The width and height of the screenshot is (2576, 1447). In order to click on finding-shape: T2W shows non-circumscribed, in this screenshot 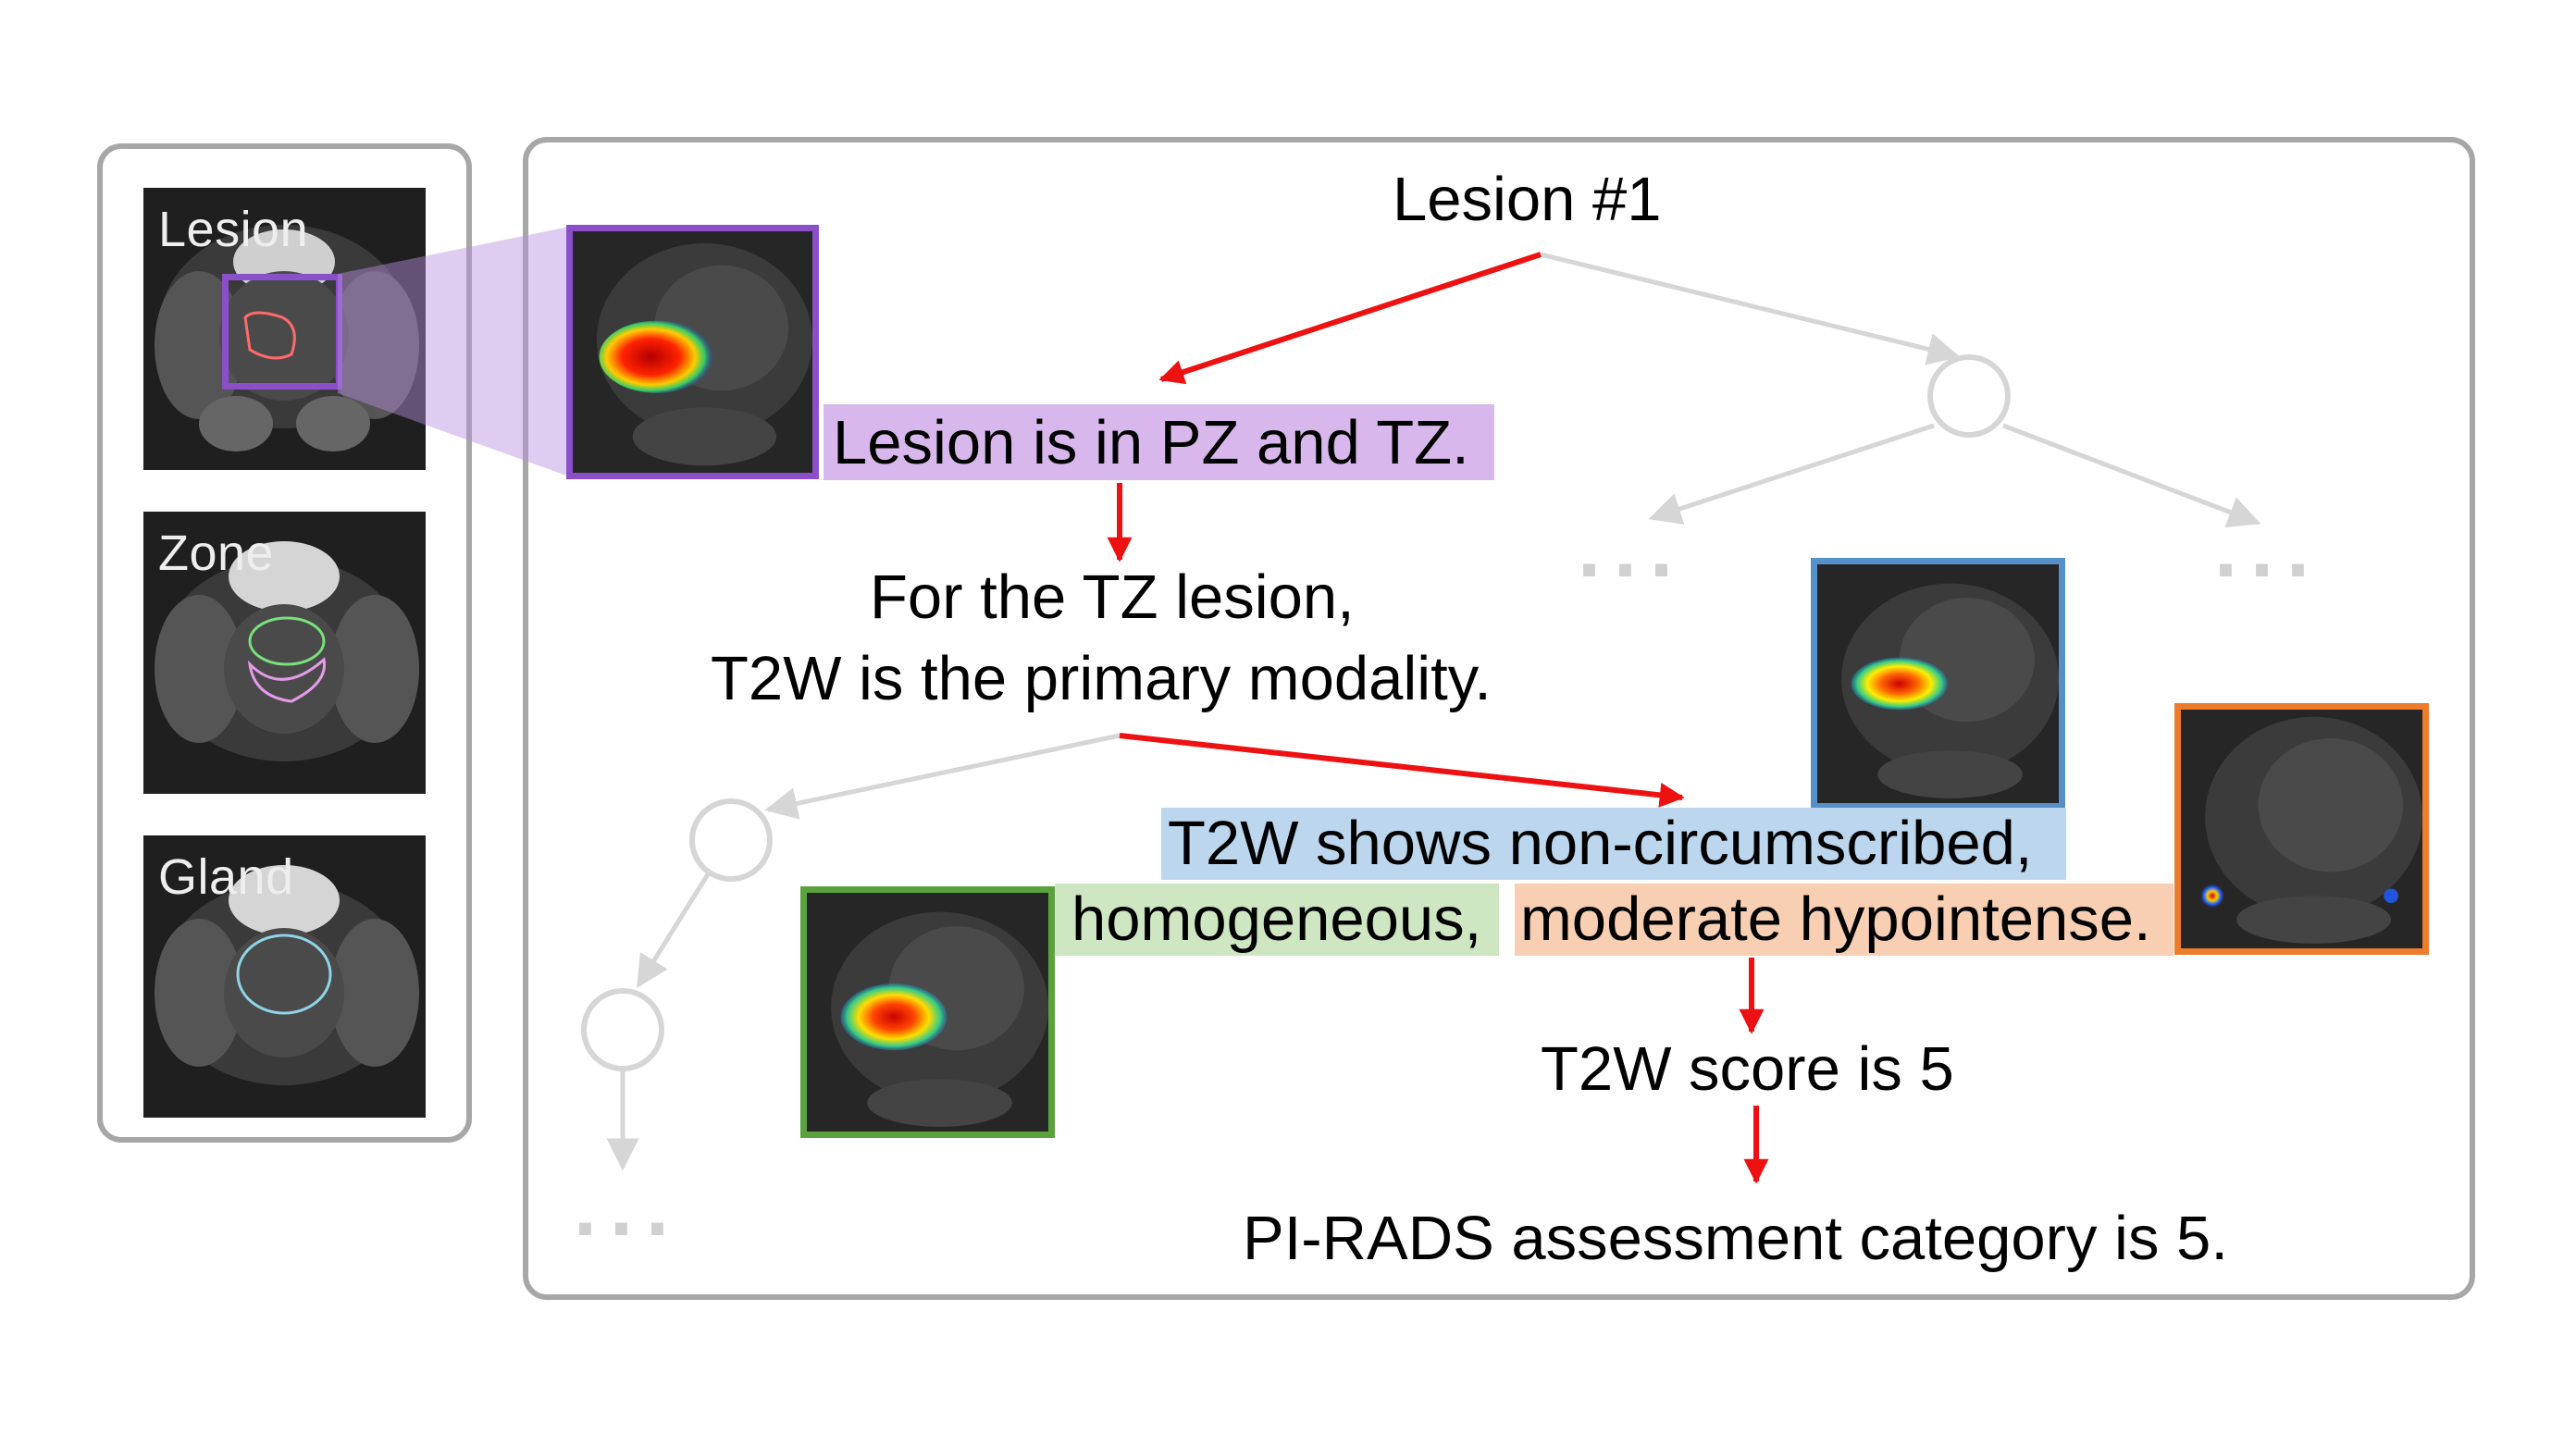, I will do `click(1601, 843)`.